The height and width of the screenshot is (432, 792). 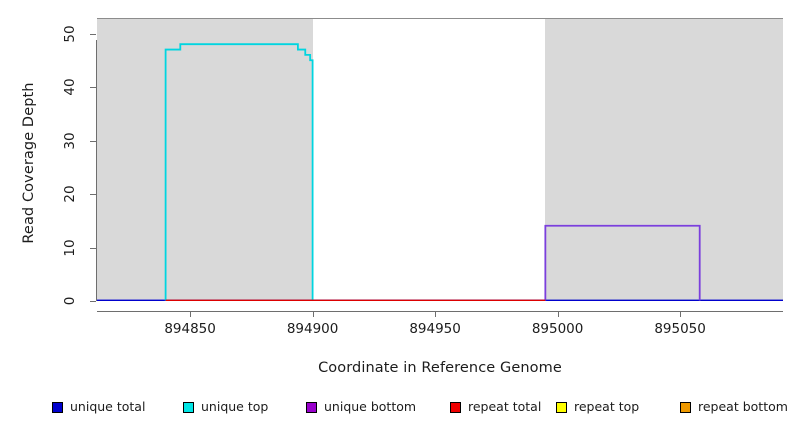 I want to click on legend-label: unique top, so click(x=235, y=406).